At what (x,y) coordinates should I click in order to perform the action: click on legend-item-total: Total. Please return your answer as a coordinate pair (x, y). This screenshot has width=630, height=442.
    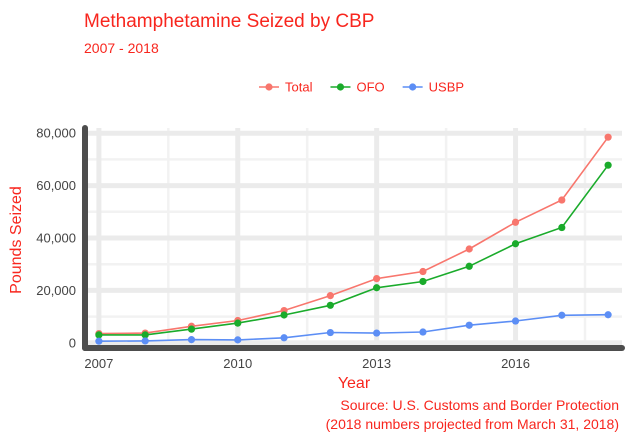
    Looking at the image, I should click on (286, 87).